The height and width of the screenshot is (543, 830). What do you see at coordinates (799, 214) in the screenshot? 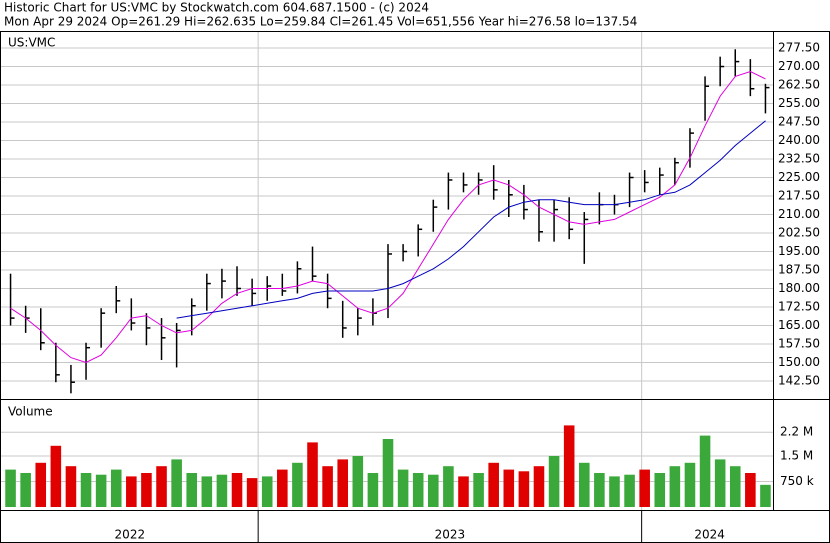
I see `y-tick-label: 210.00` at bounding box center [799, 214].